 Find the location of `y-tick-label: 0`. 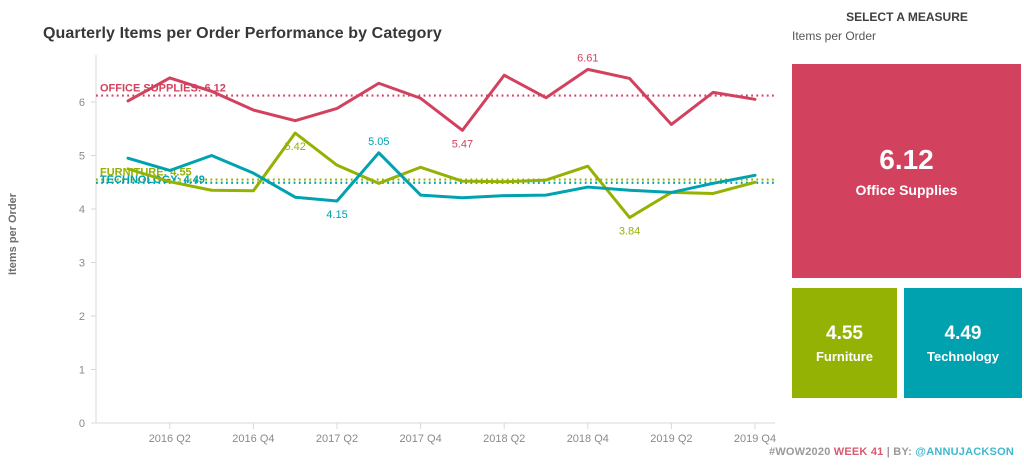

y-tick-label: 0 is located at coordinates (82, 424).